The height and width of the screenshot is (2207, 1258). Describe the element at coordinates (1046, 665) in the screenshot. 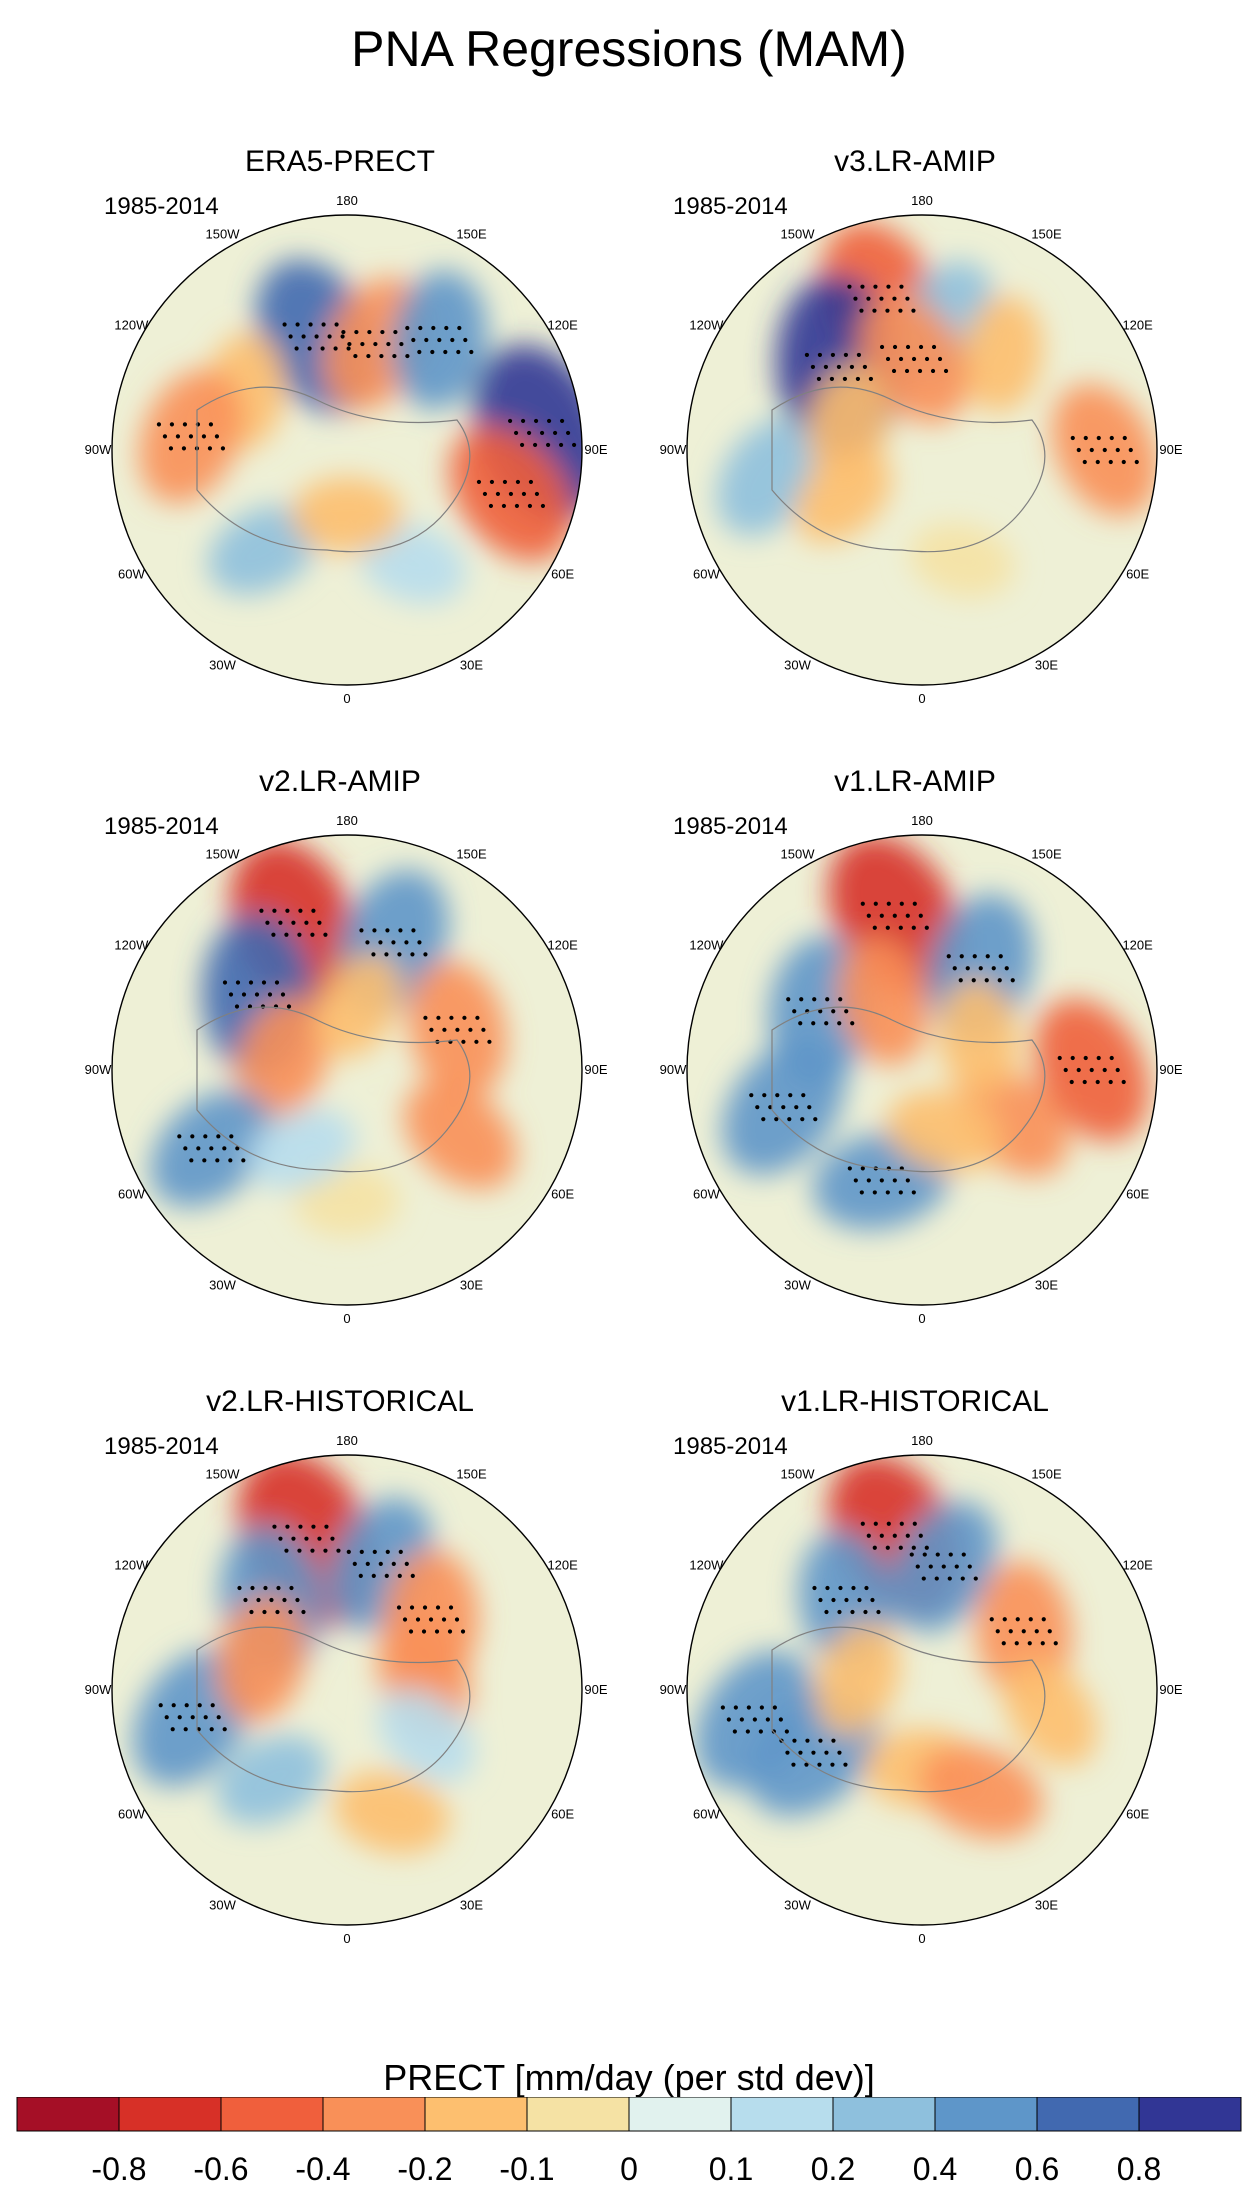

I see `longitude-label: 30E` at that location.